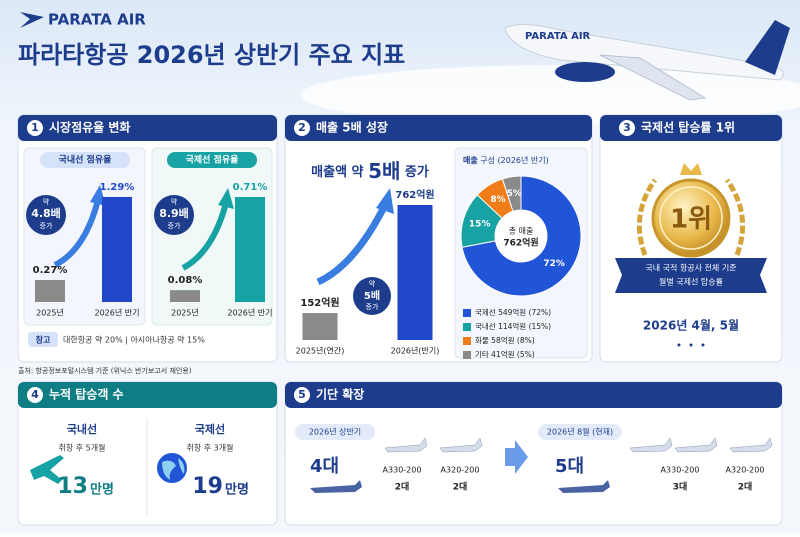 This screenshot has height=537, width=800. What do you see at coordinates (211, 40) in the screenshot?
I see `header: PARATA AIR 파라타항공 2026년 상반기 주요 지표` at bounding box center [211, 40].